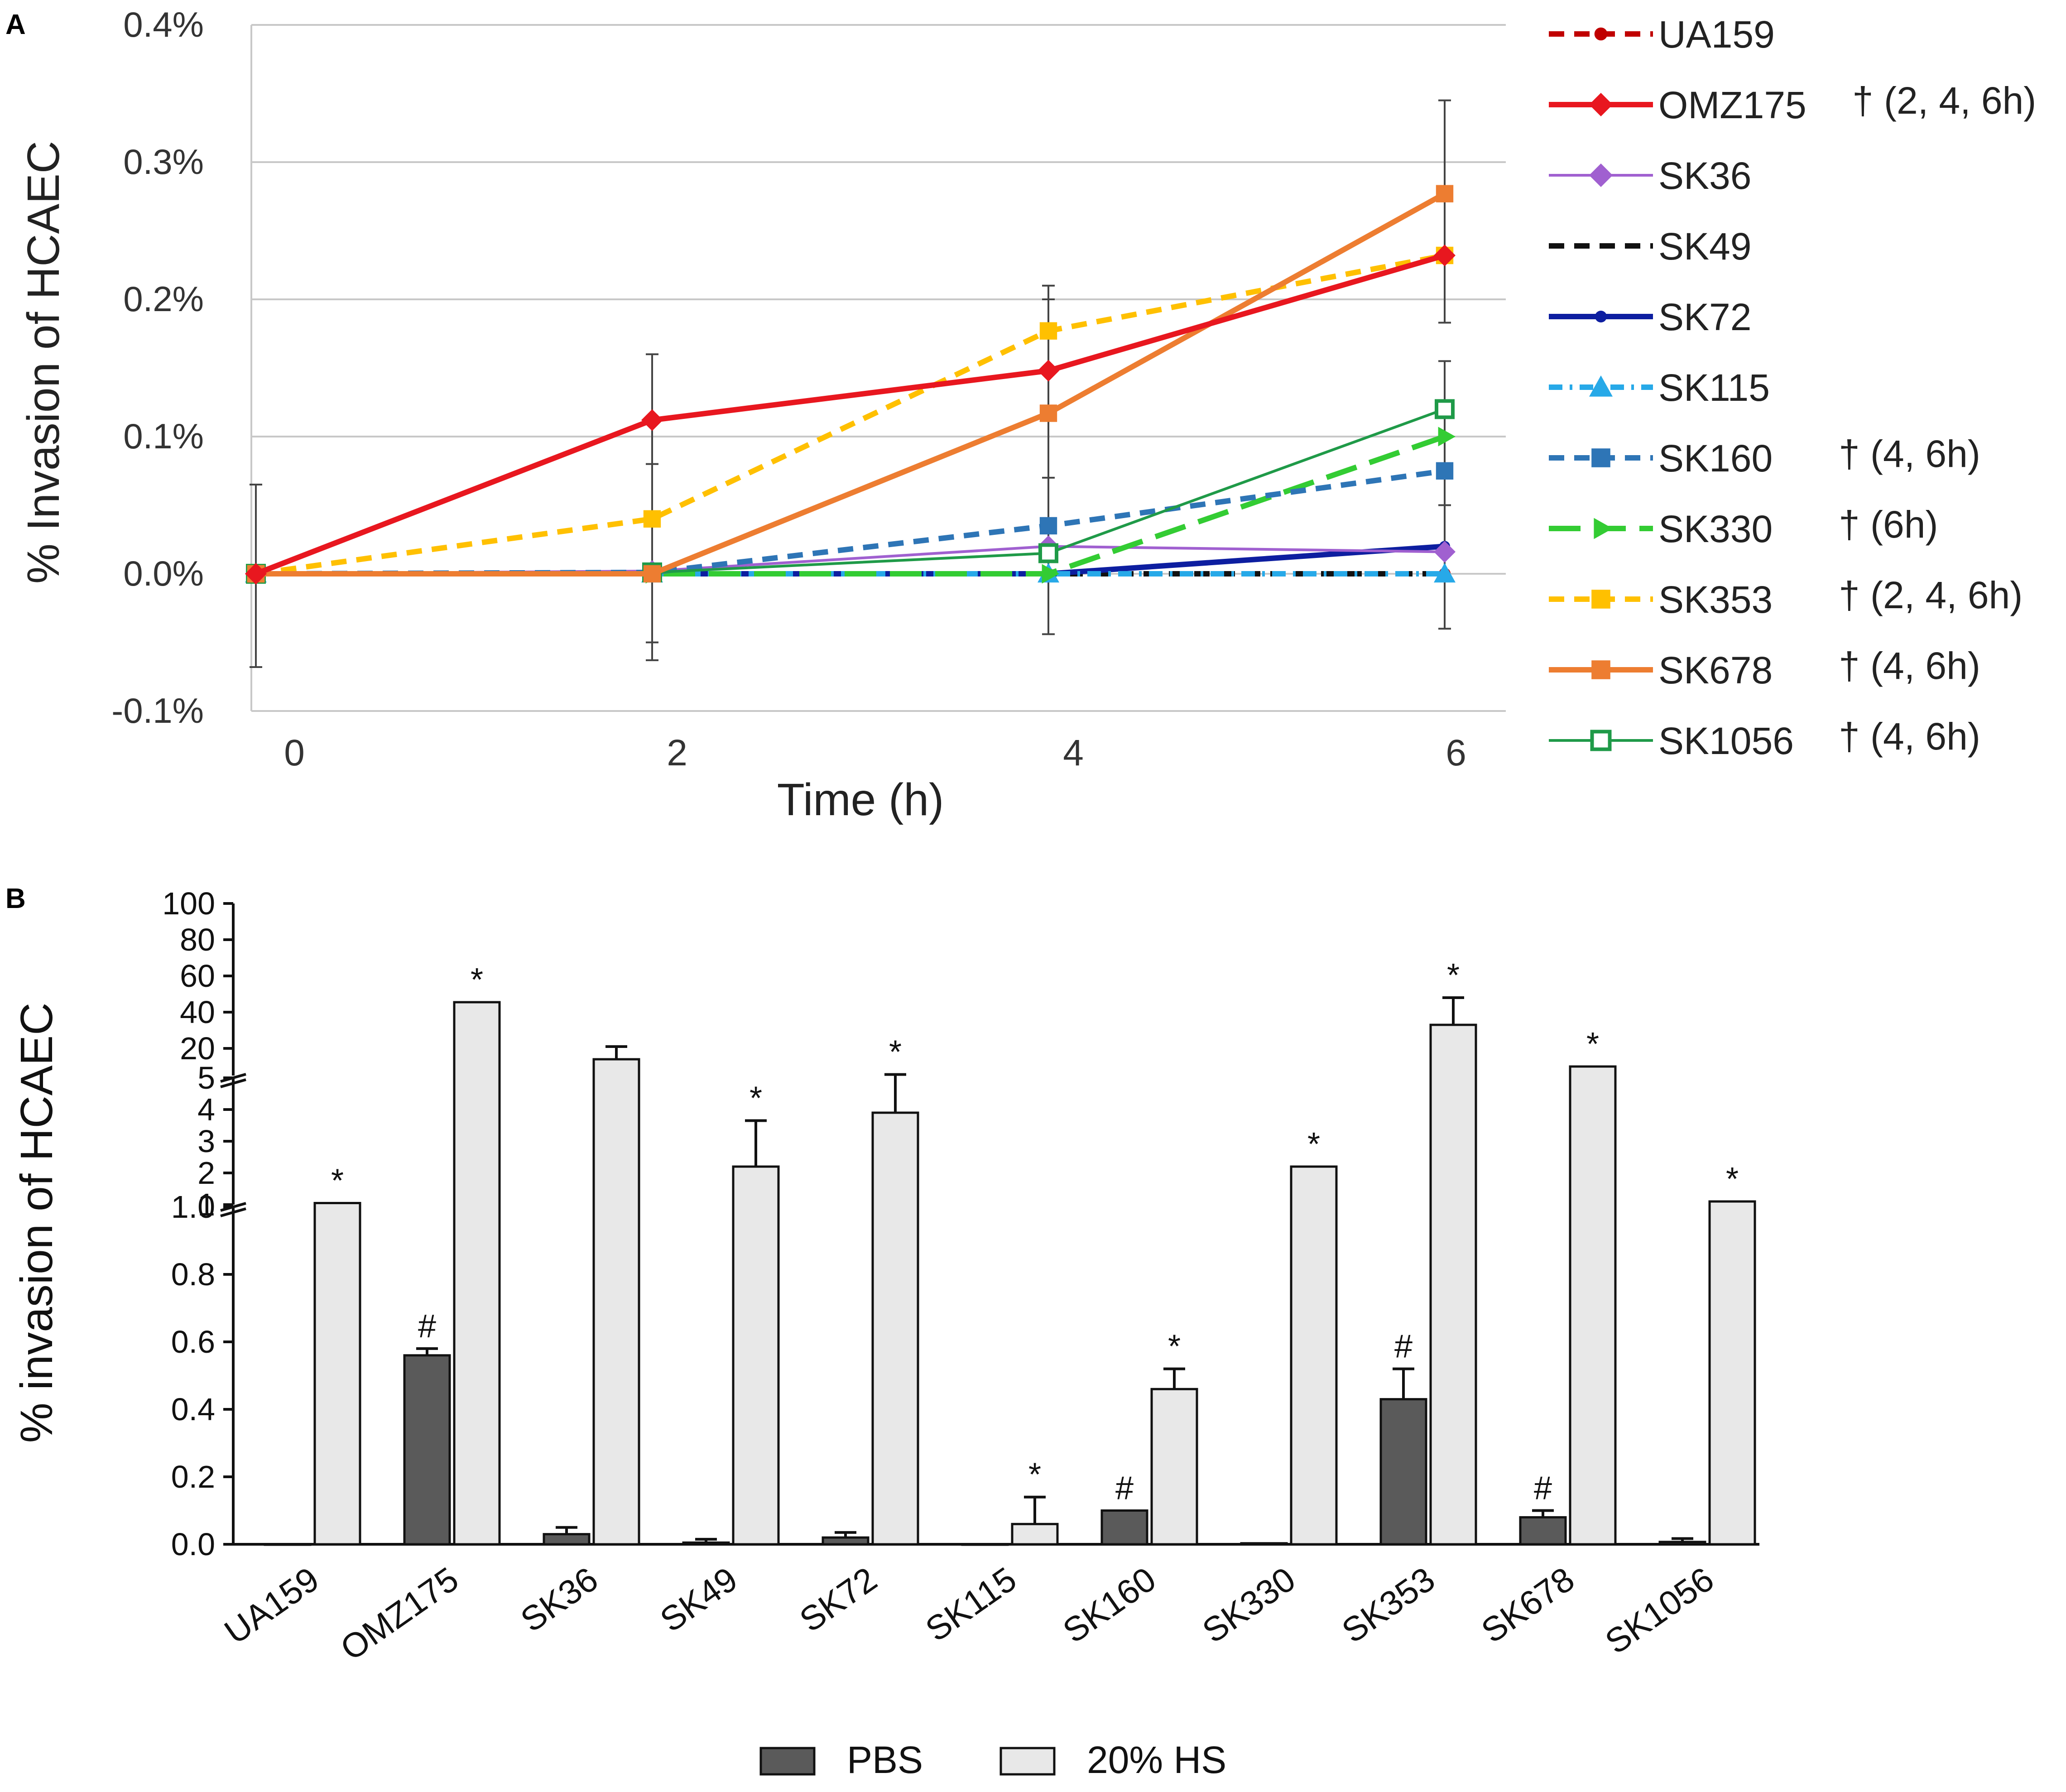  I want to click on legend-marker-sk115, so click(1601, 386).